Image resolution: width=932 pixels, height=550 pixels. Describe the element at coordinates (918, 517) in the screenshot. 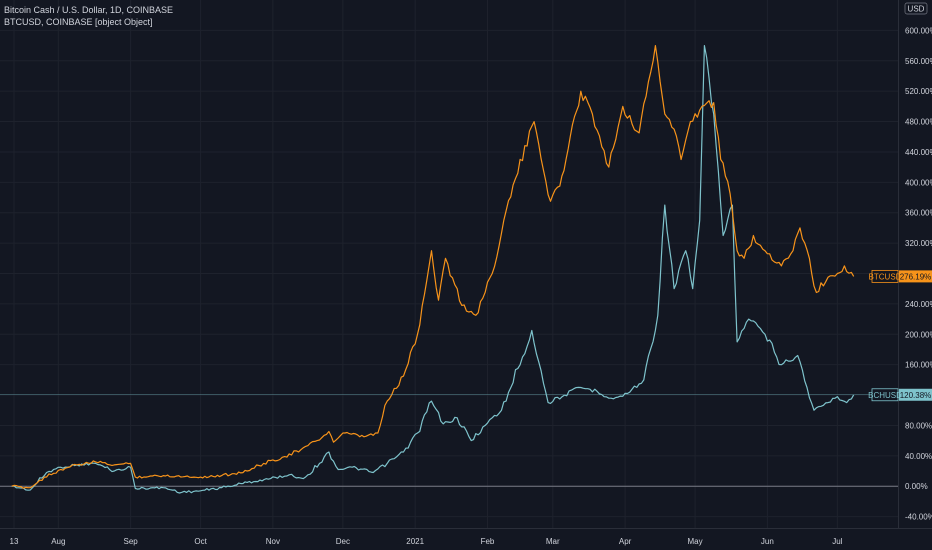

I see `y-tick-label: -40.00%` at that location.